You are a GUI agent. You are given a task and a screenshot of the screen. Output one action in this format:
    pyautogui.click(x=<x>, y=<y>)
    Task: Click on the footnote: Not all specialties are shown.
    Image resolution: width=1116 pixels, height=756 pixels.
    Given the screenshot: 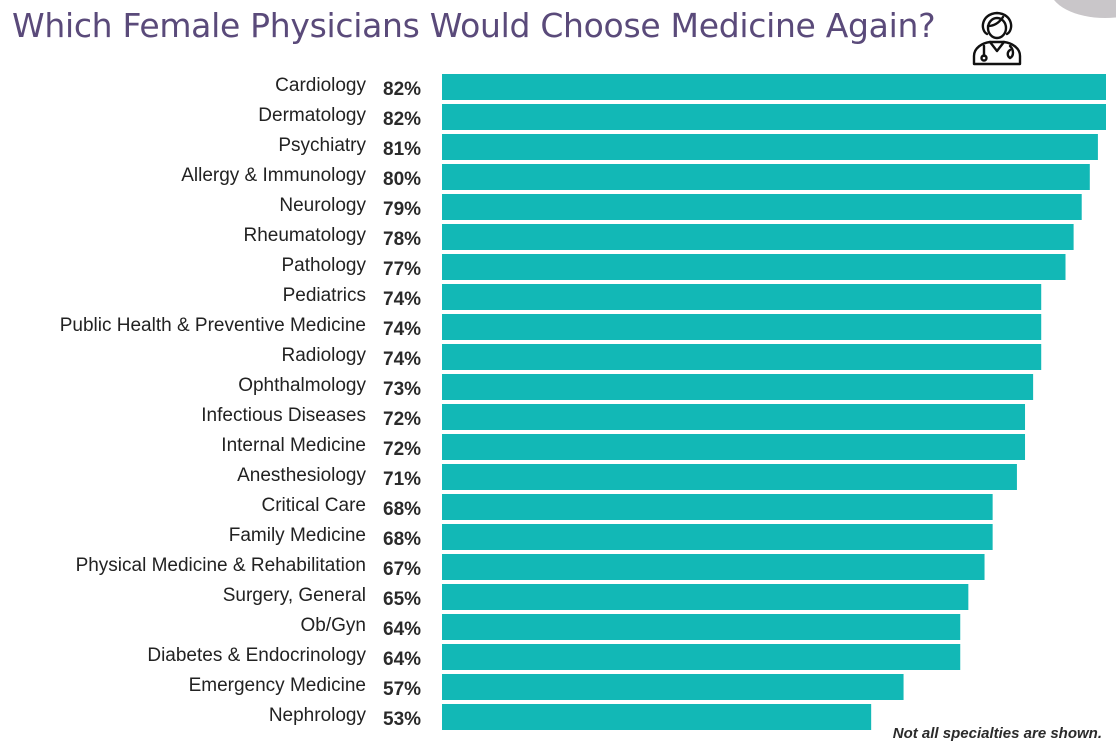 What is the action you would take?
    pyautogui.click(x=997, y=733)
    